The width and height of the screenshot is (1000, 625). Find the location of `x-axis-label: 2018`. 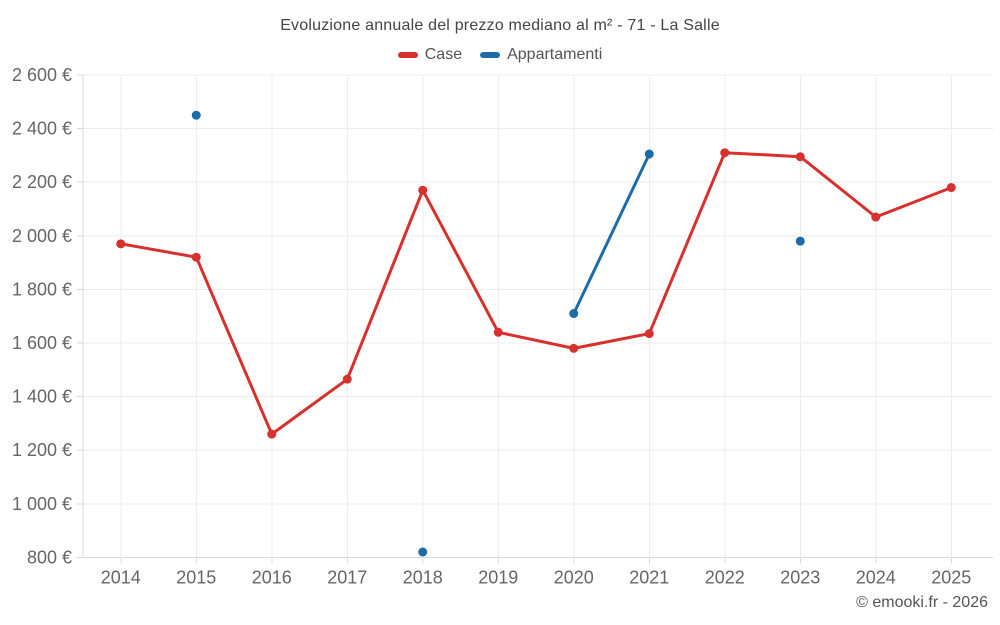

x-axis-label: 2018 is located at coordinates (423, 578).